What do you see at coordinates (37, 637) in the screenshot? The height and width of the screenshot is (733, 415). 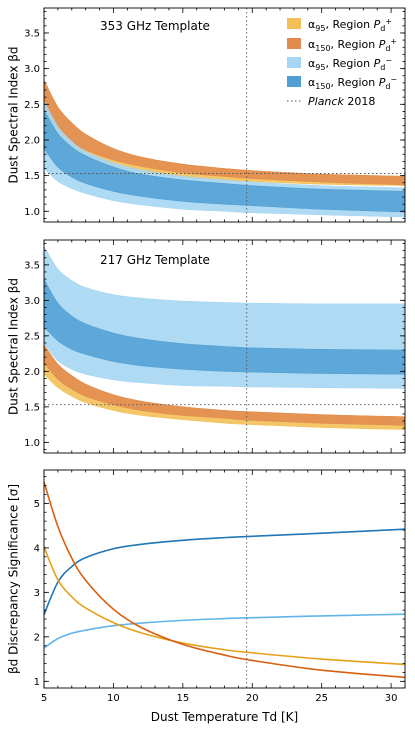 I see `y-tick-label: 2` at bounding box center [37, 637].